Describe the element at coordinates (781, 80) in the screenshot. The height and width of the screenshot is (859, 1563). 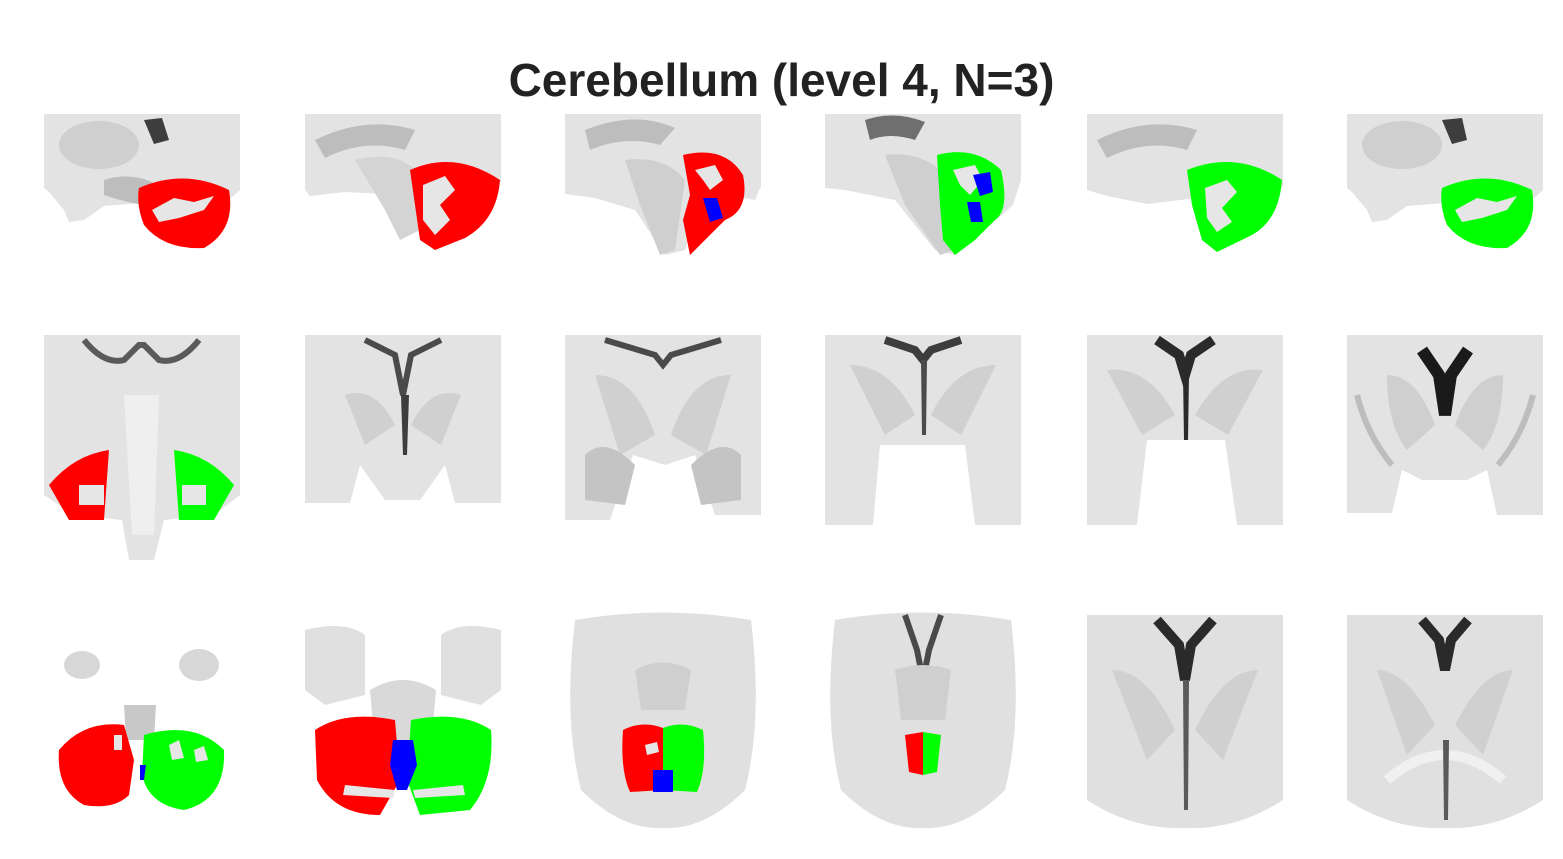
I see `figure-title: Cerebellum (level 4, N=3)` at that location.